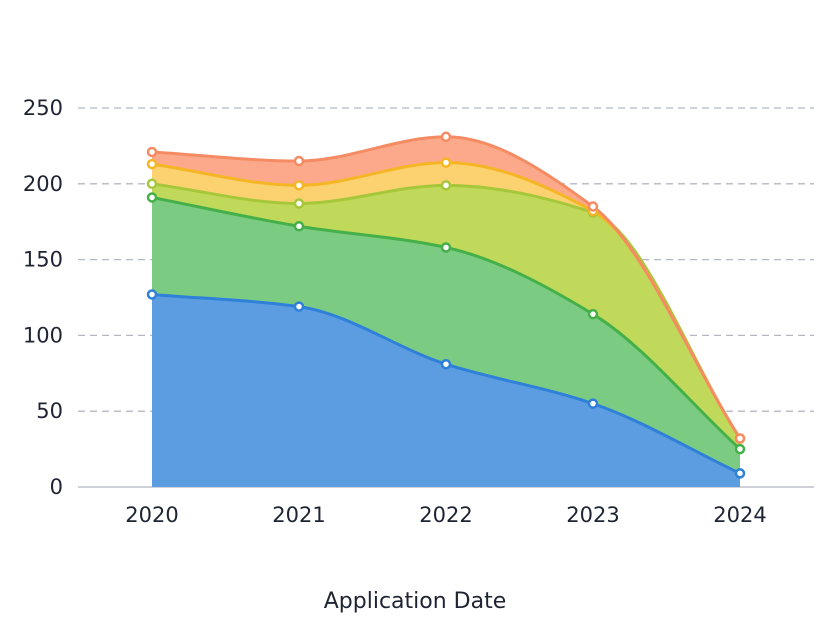 This screenshot has height=636, width=832. What do you see at coordinates (43, 297) in the screenshot?
I see `y-axis-ticks: 0 50 100 150 200 250` at bounding box center [43, 297].